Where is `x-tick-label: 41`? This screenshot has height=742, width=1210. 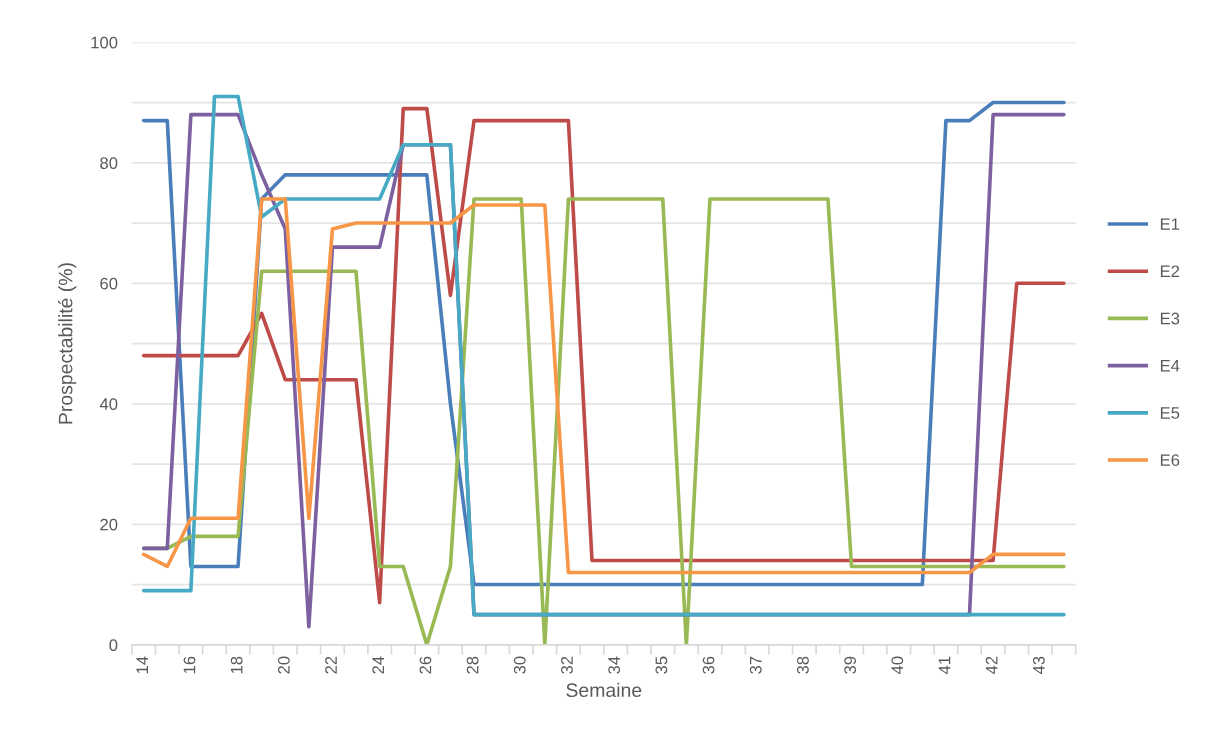 x-tick-label: 41 is located at coordinates (944, 665).